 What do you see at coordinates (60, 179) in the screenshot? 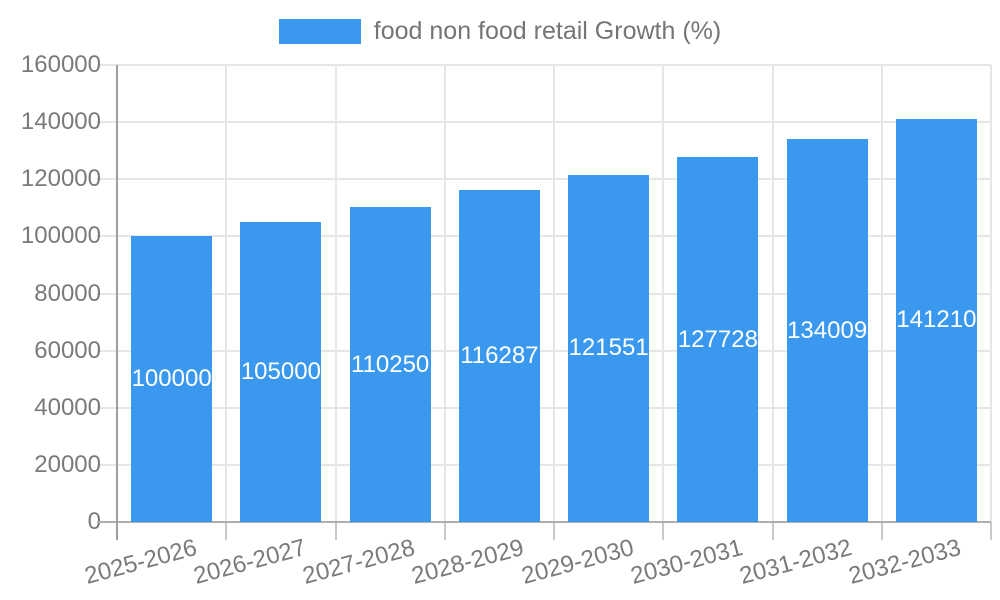
I see `y-tick-label: 120000` at bounding box center [60, 179].